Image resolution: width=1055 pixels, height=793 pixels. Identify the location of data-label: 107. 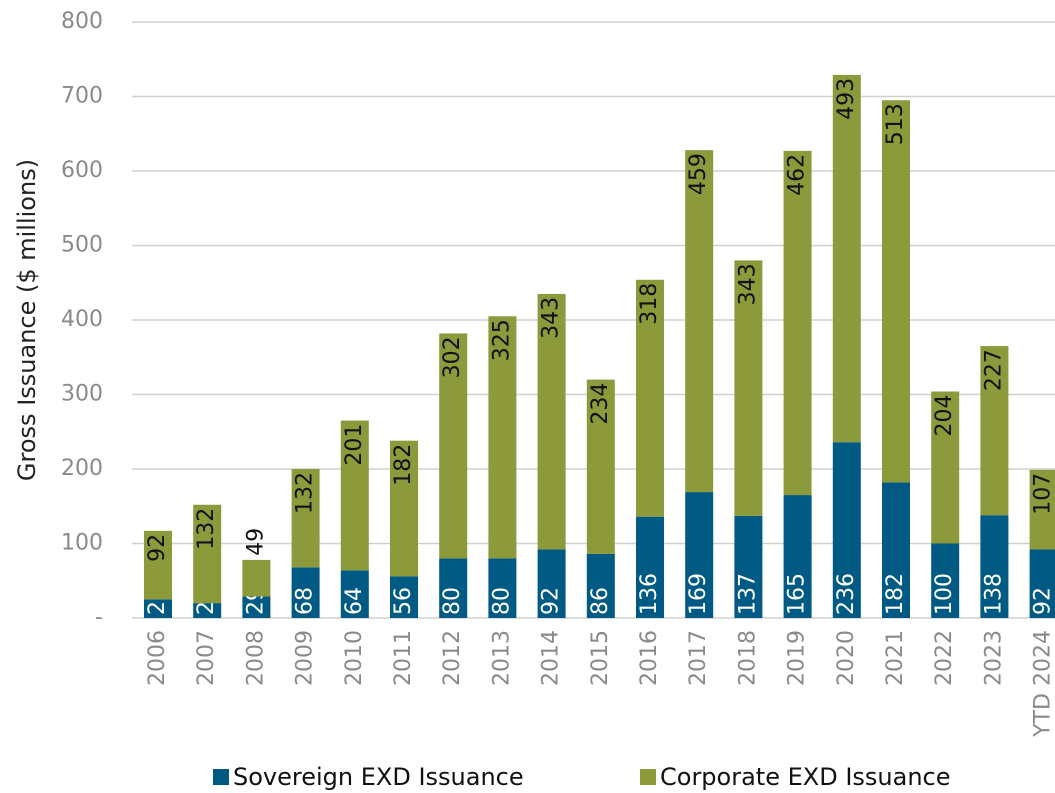
(1043, 494).